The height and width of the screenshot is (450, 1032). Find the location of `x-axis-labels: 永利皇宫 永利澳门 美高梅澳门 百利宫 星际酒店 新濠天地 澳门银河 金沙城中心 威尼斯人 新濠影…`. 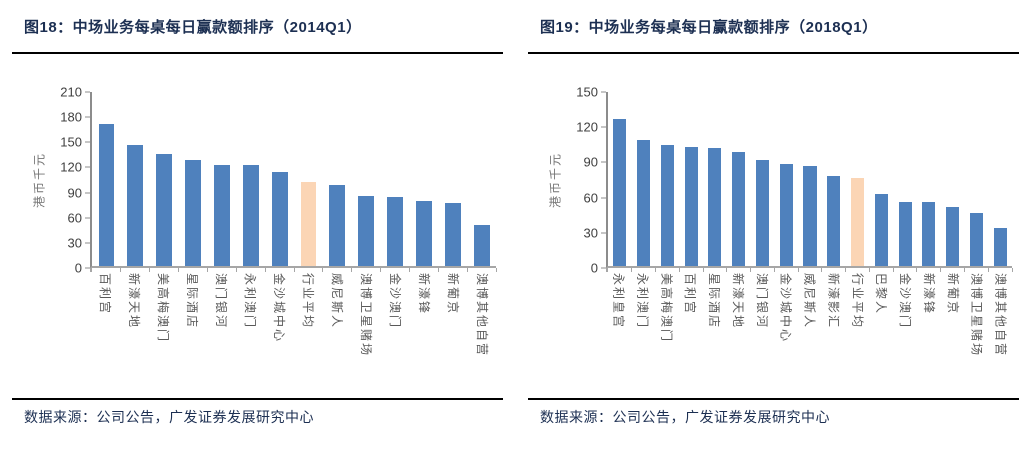

x-axis-labels: 永利皇宫 永利澳门 美高梅澳门 百利宫 星际酒店 新濠天地 澳门银河 金沙城中心 威尼斯人 新濠影… is located at coordinates (809, 315).